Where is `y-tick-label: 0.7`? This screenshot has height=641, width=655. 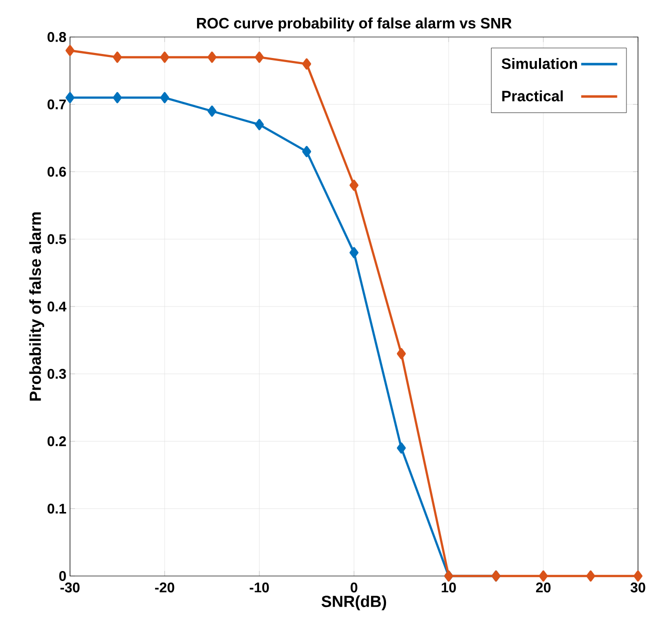
y-tick-label: 0.7 is located at coordinates (57, 104).